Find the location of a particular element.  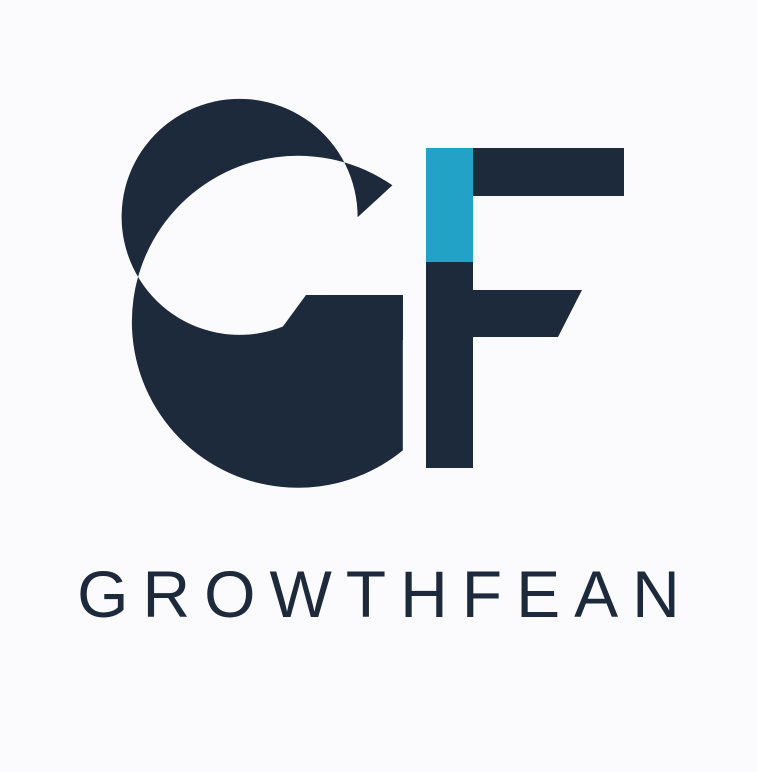

letter-f-accent-block is located at coordinates (449, 205).